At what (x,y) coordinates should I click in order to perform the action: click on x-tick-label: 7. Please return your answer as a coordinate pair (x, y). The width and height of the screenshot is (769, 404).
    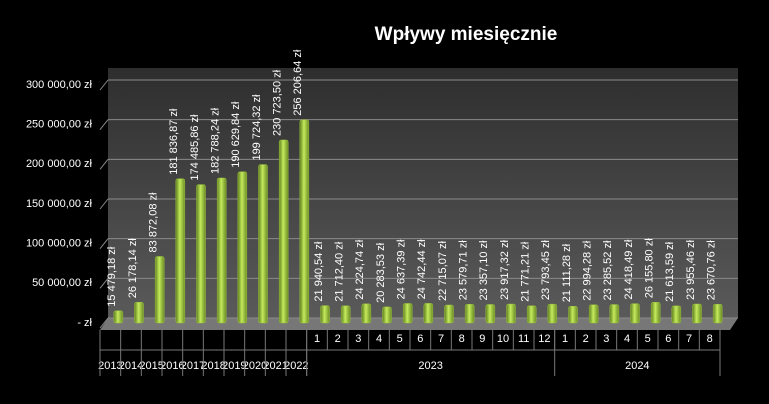
    Looking at the image, I should click on (689, 339).